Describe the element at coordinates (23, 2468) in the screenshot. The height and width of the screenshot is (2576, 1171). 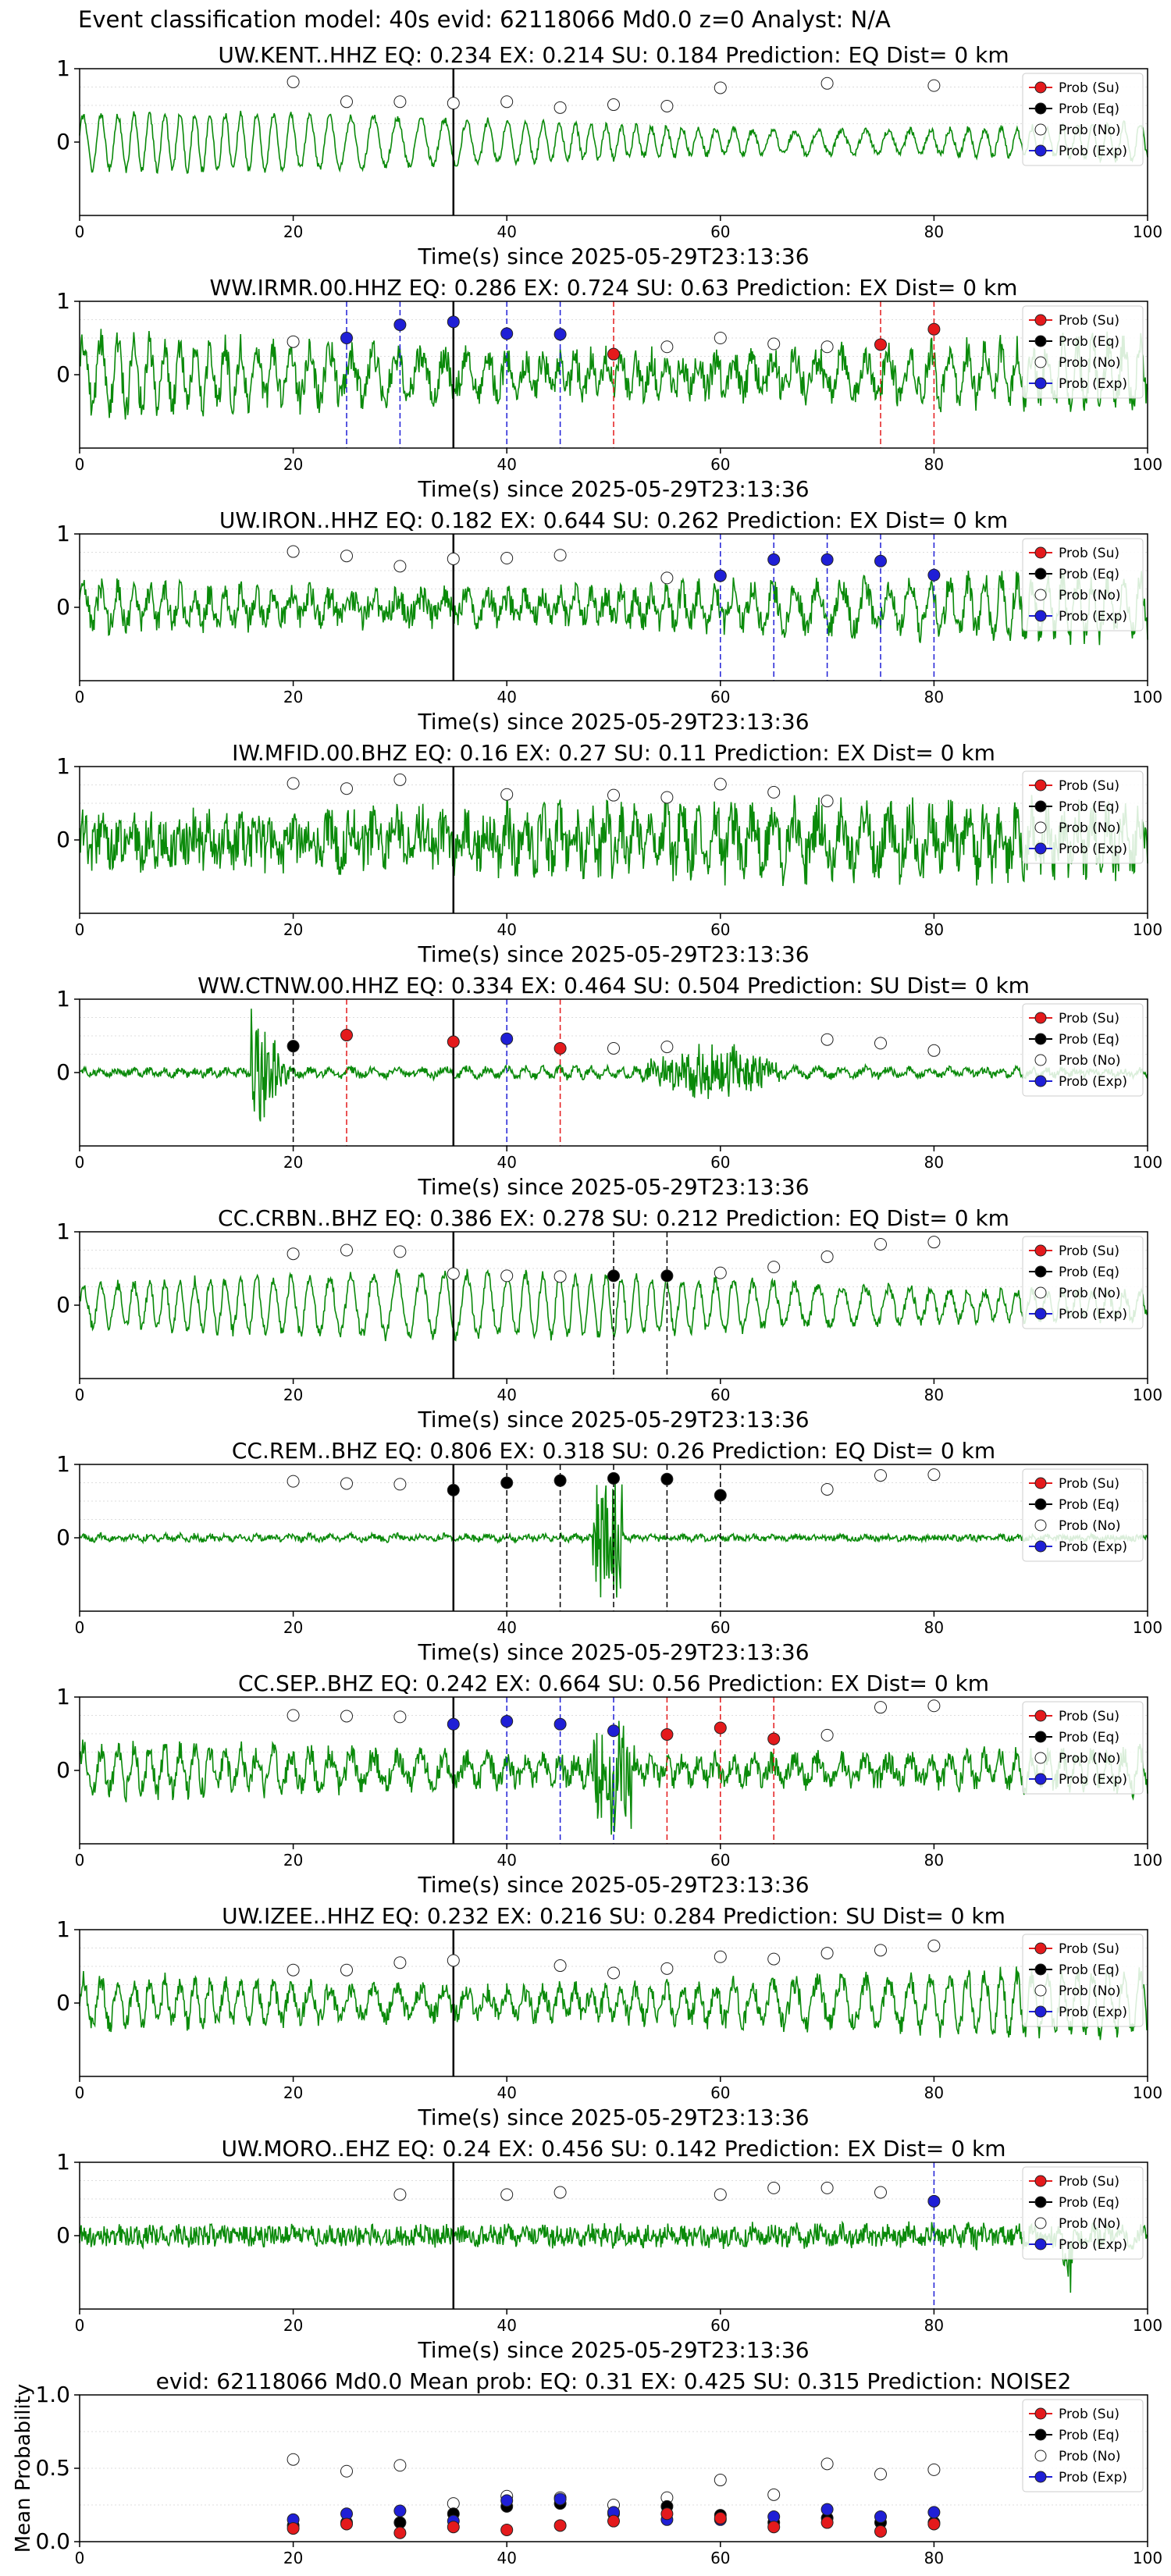
I see `y-axis-label: Mean Probability` at that location.